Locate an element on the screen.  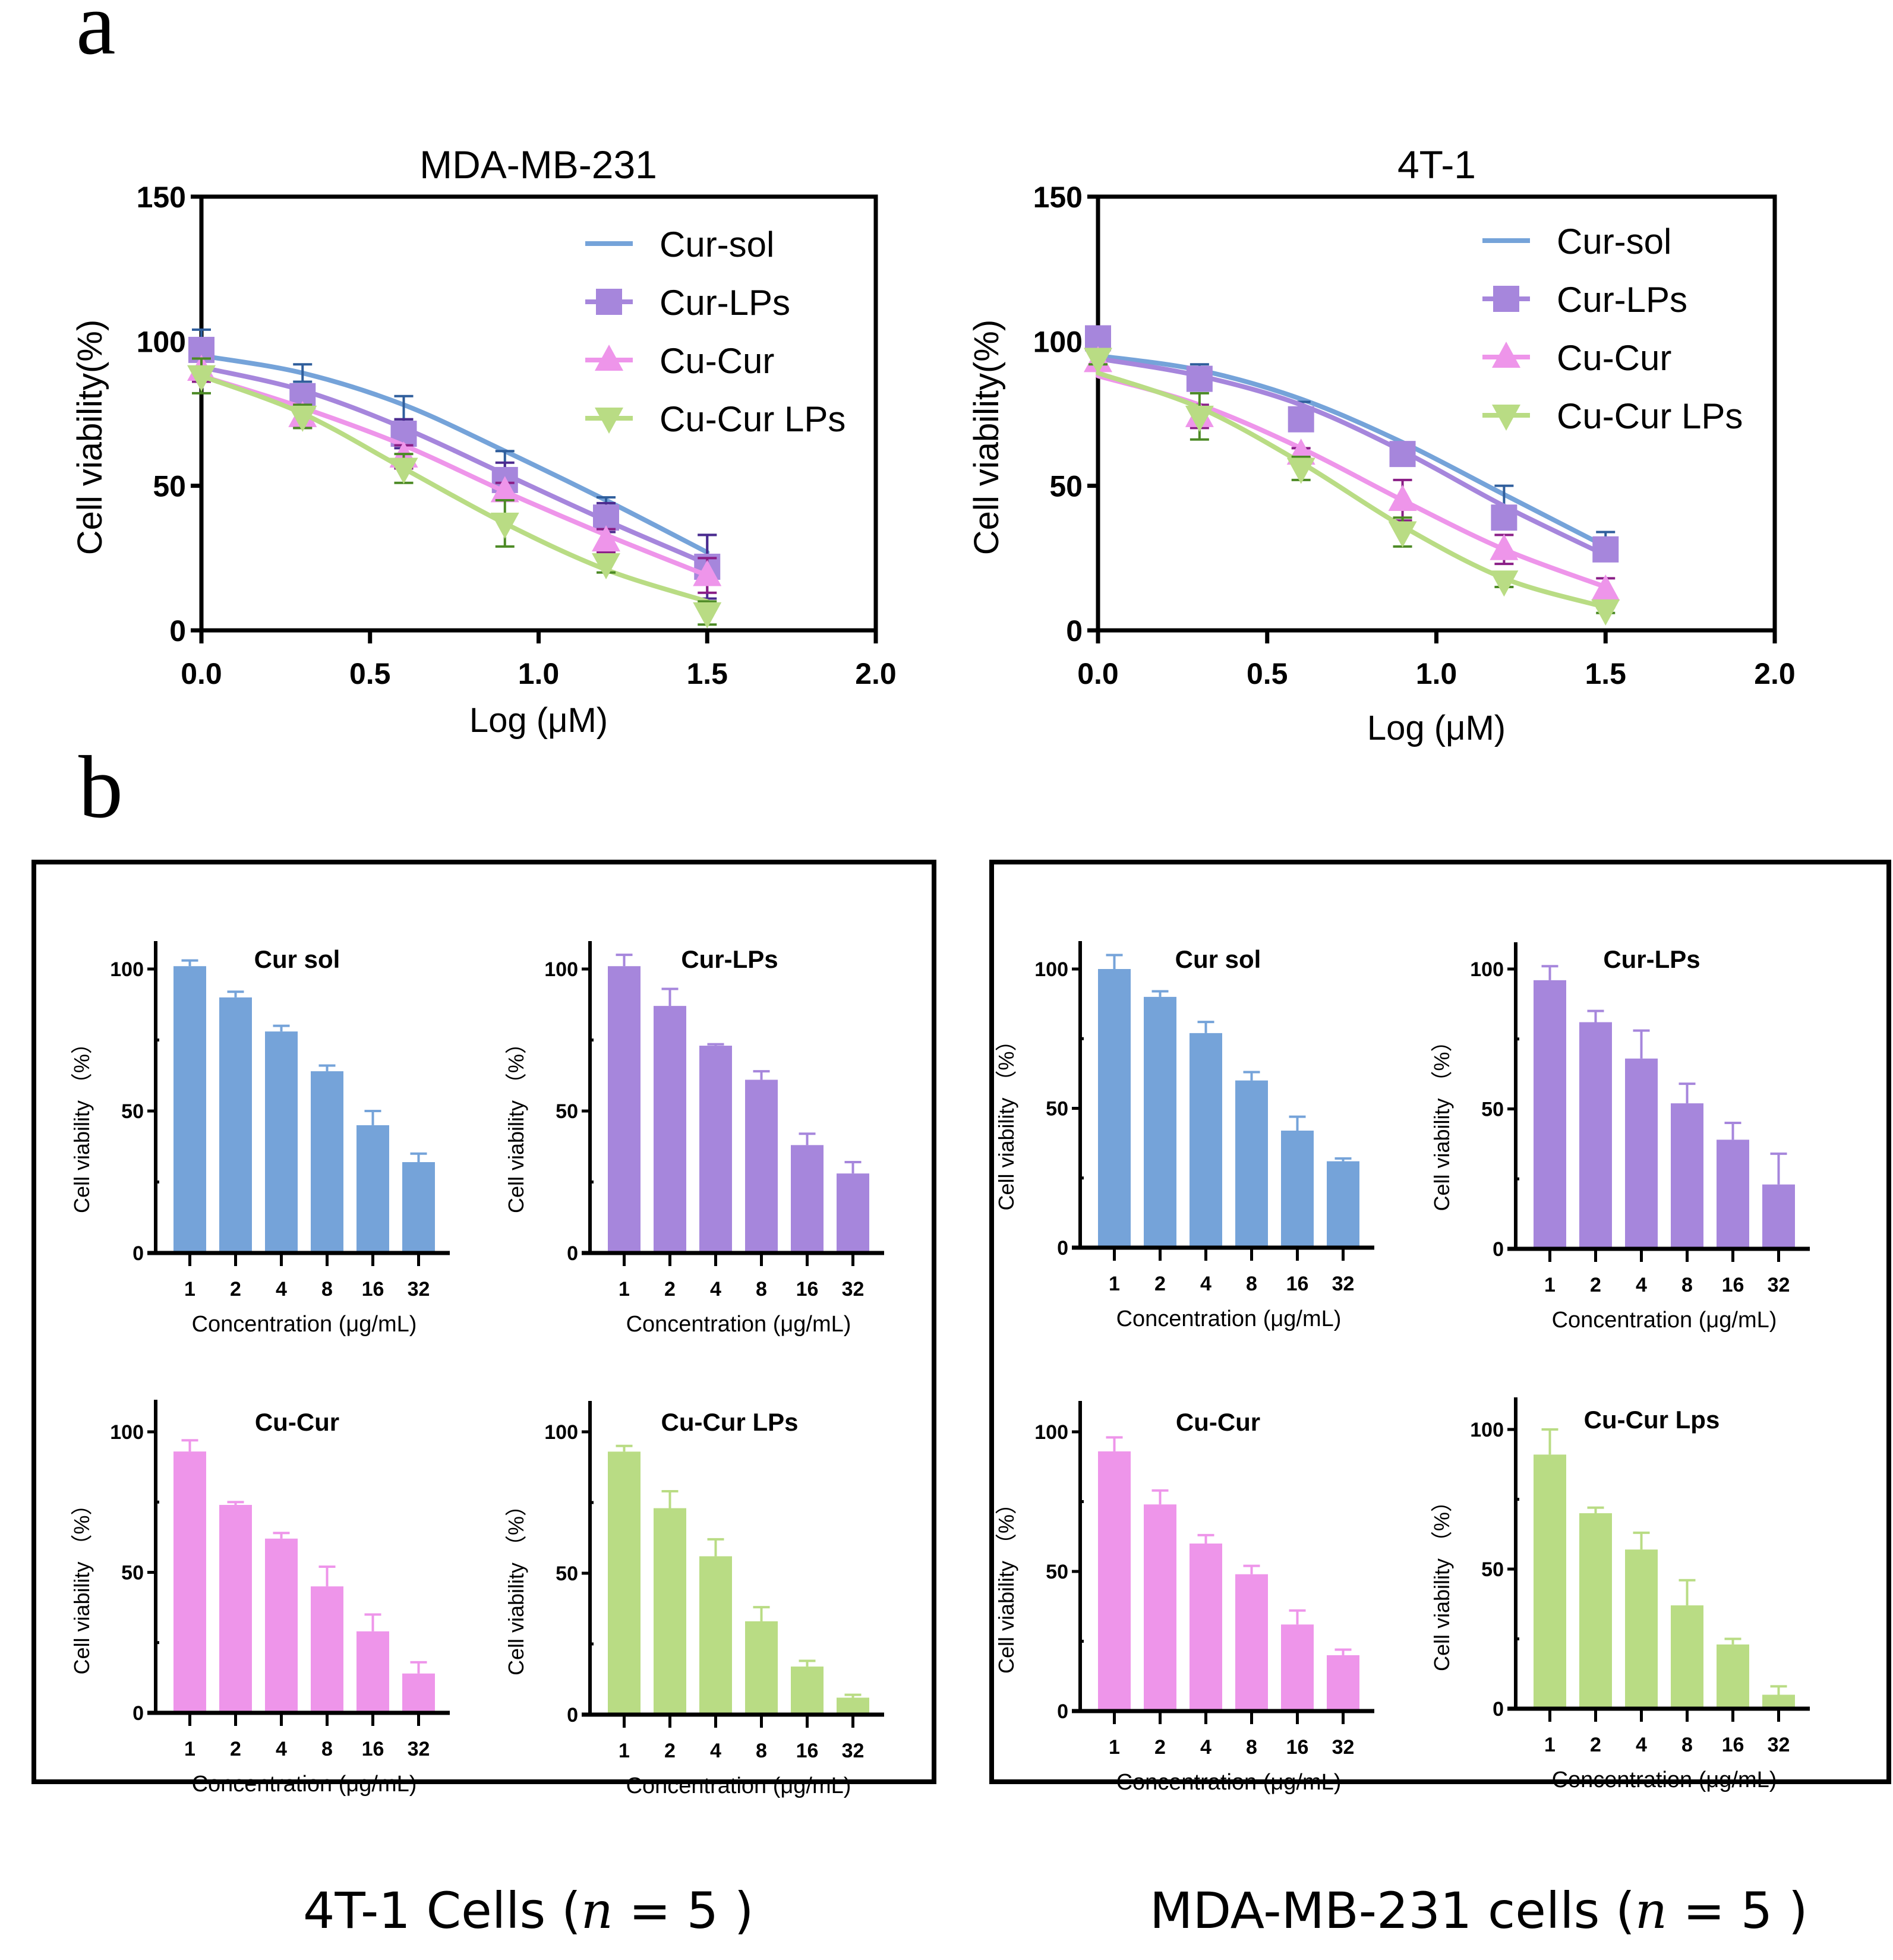
legend-label-cu-cur: Cu-Cur is located at coordinates (717, 361).